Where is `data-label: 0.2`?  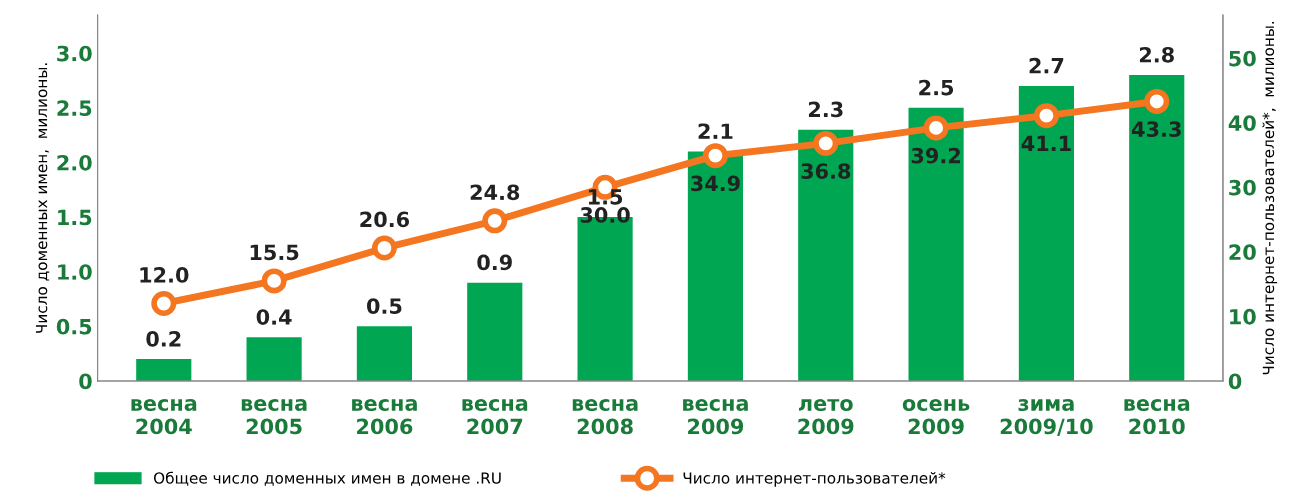
data-label: 0.2 is located at coordinates (163, 338).